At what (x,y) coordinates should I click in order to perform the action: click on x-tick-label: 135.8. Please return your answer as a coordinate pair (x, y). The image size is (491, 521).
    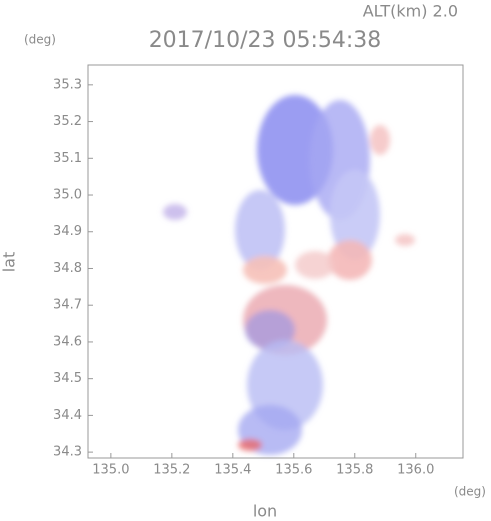
    Looking at the image, I should click on (354, 470).